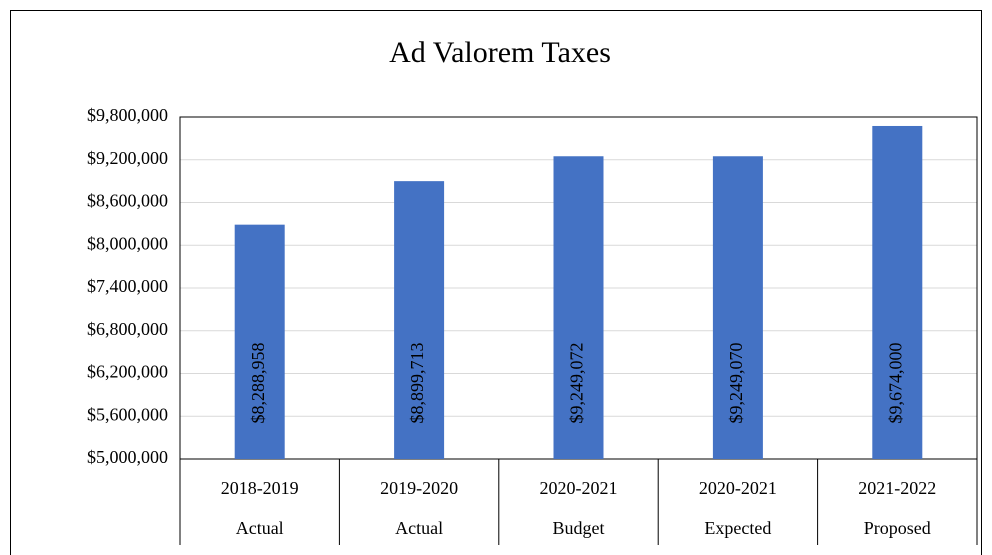  I want to click on data-label: $9,249,072, so click(577, 383).